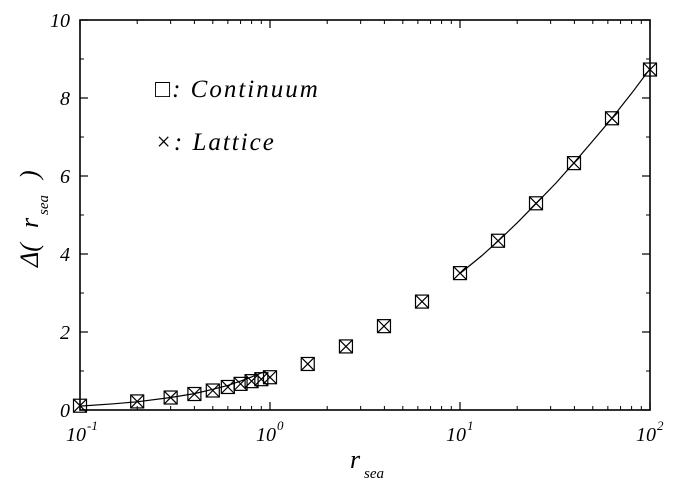 The width and height of the screenshot is (680, 483). I want to click on y-axis-label-prefix: Δ(, so click(29, 255).